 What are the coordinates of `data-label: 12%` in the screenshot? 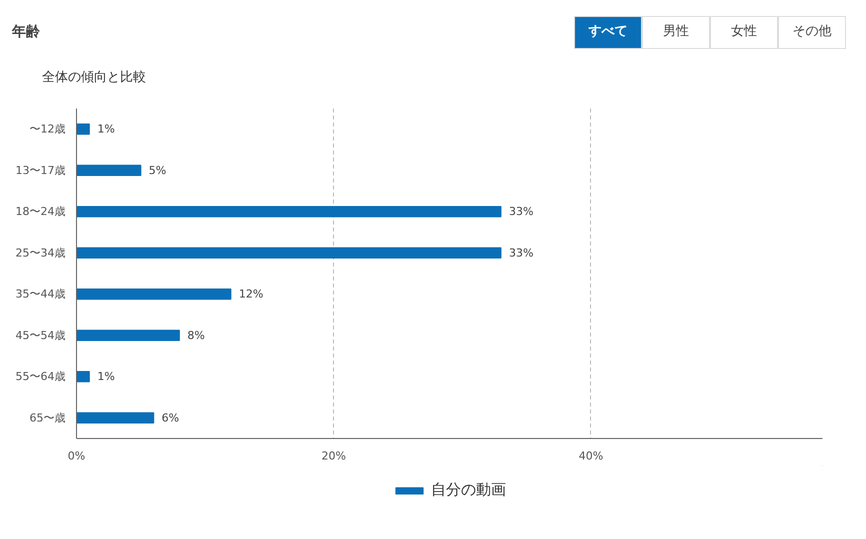 It's located at (251, 294).